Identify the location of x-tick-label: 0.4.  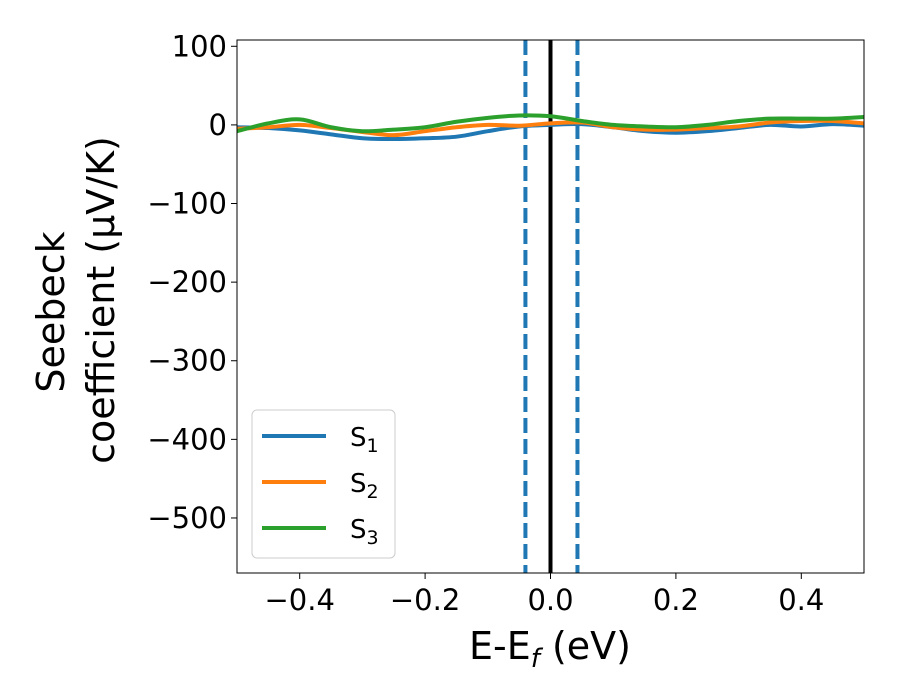
(801, 600).